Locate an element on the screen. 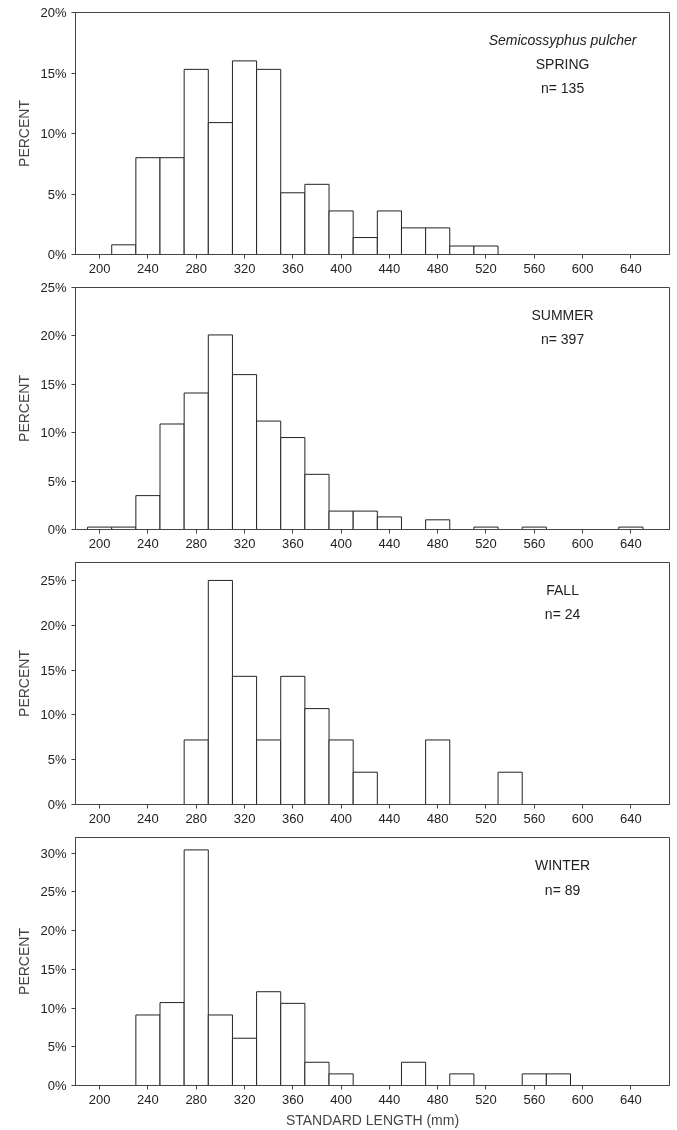 The width and height of the screenshot is (677, 1130). annotation: SUMMER is located at coordinates (562, 314).